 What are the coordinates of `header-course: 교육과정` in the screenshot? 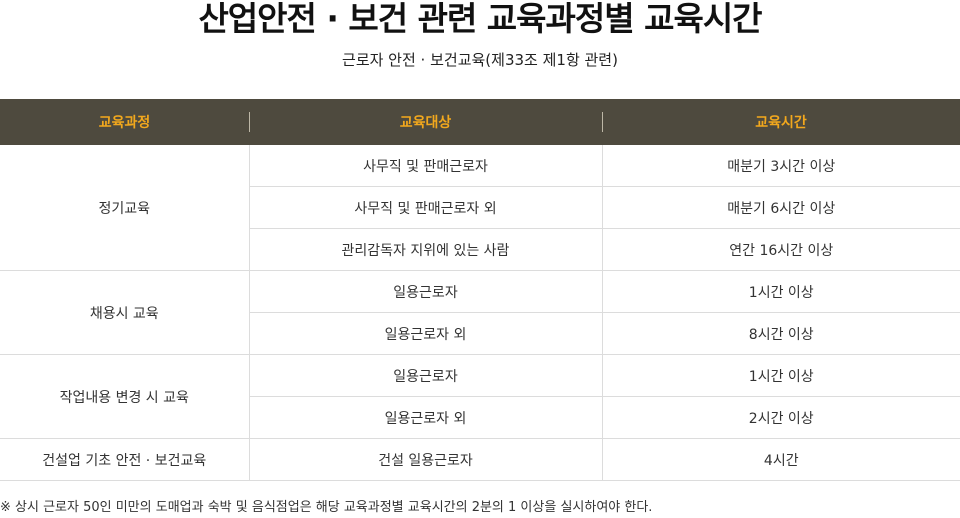 It's located at (124, 122).